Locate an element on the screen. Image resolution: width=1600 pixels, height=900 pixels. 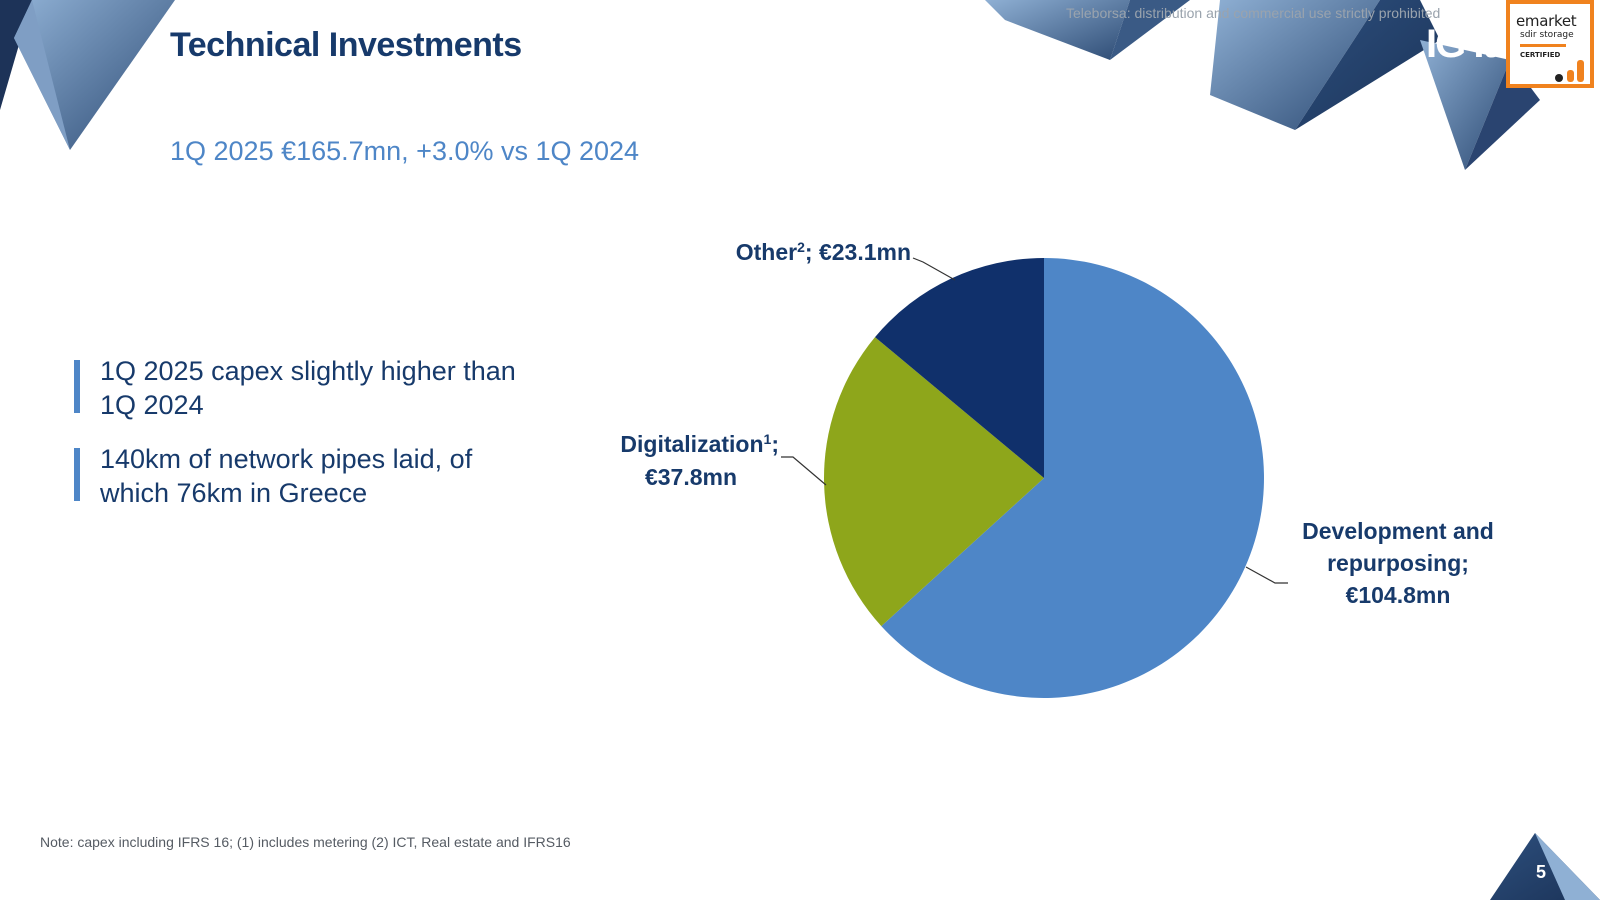
label-development-value: €104.8mn is located at coordinates (1398, 595).